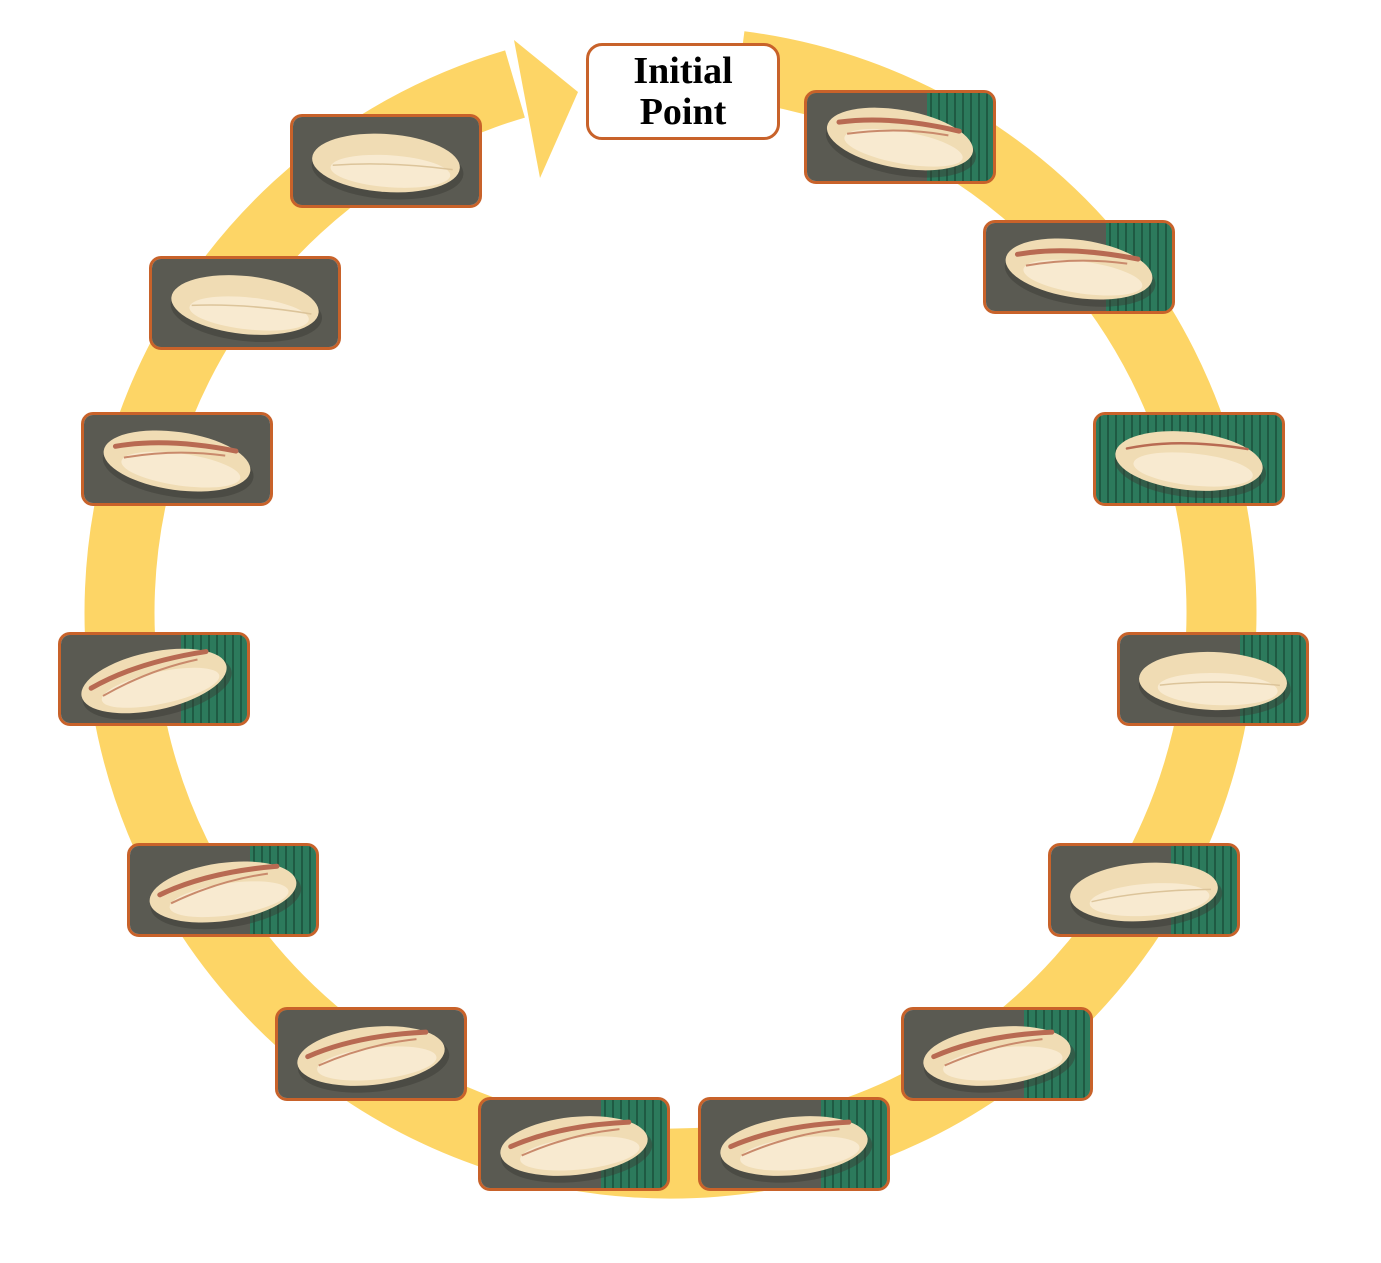 The image size is (1381, 1263). Describe the element at coordinates (683, 70) in the screenshot. I see `initial-point-line-1: Initial` at that location.